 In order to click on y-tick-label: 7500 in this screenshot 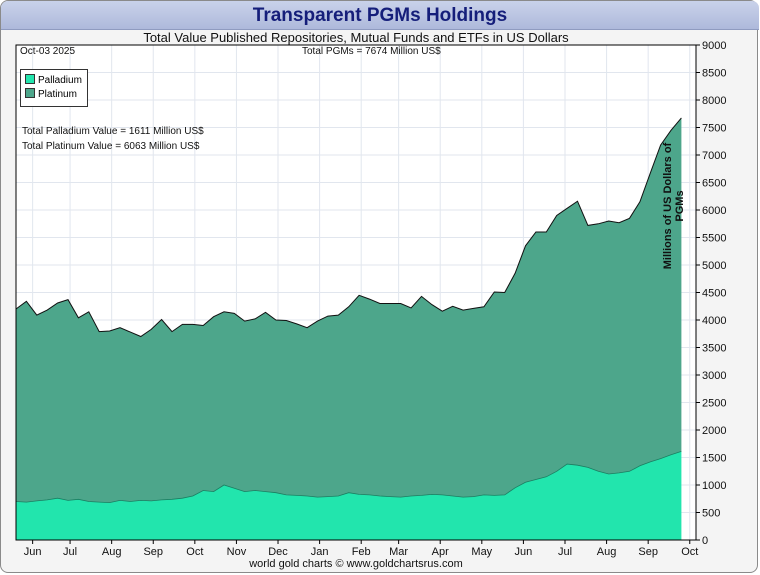, I will do `click(714, 129)`.